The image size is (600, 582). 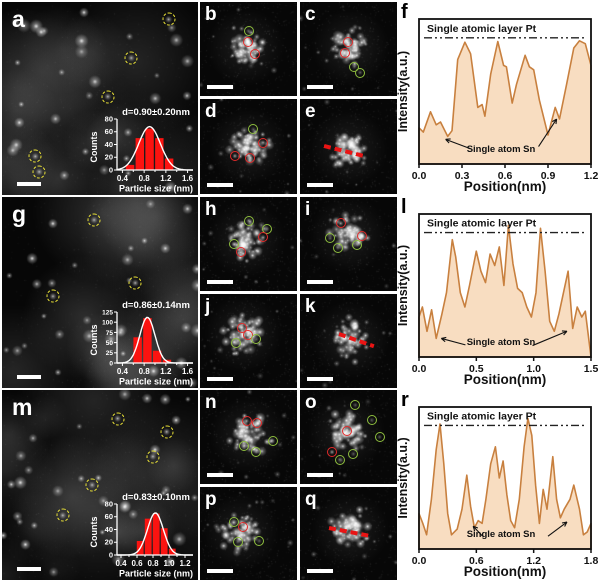 I want to click on svg-text: 0.5, so click(x=476, y=369).